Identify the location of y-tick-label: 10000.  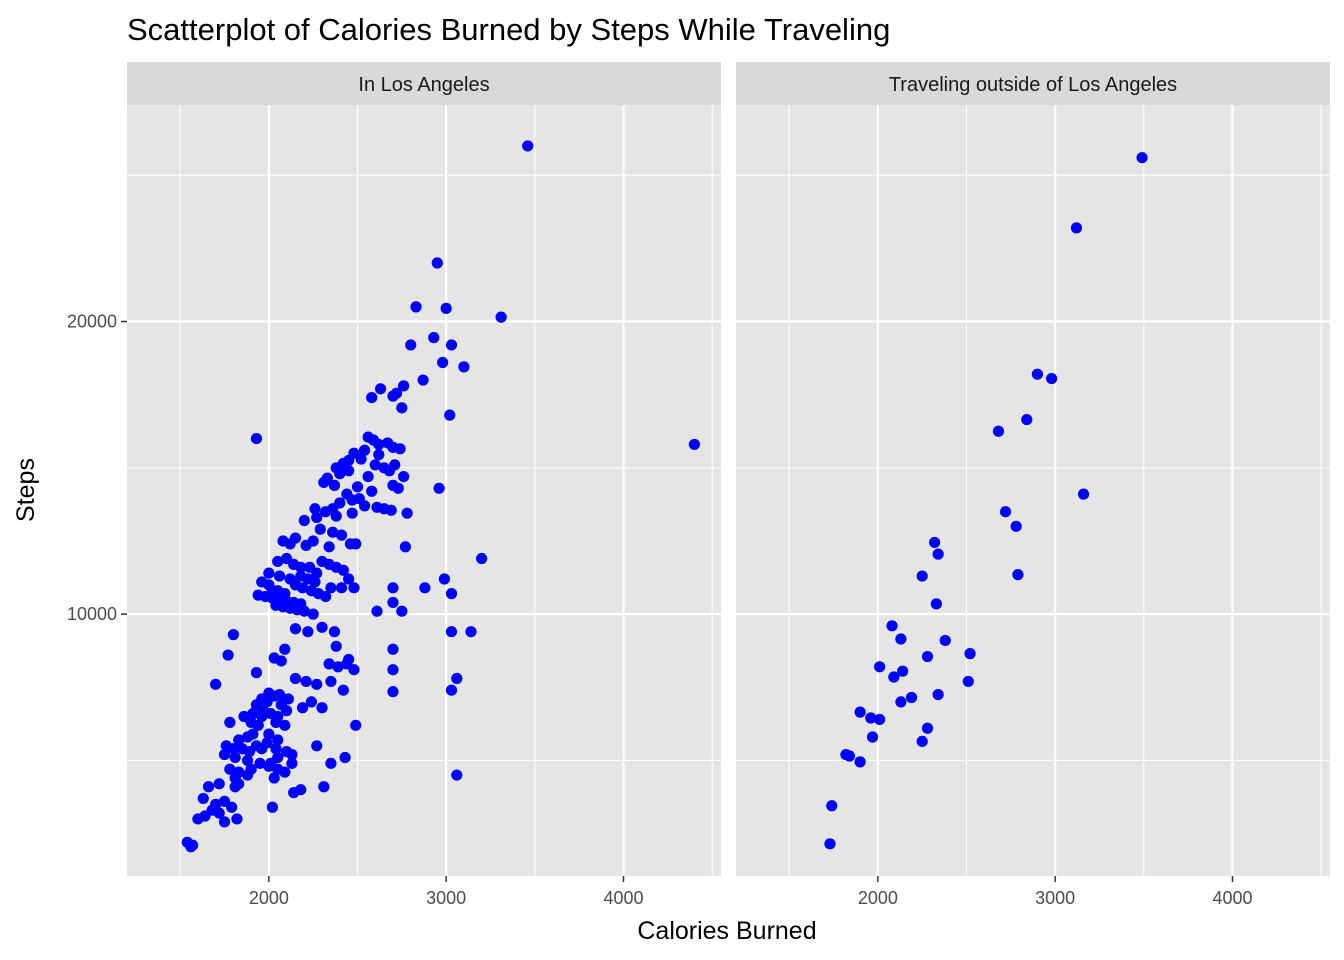
(92, 614).